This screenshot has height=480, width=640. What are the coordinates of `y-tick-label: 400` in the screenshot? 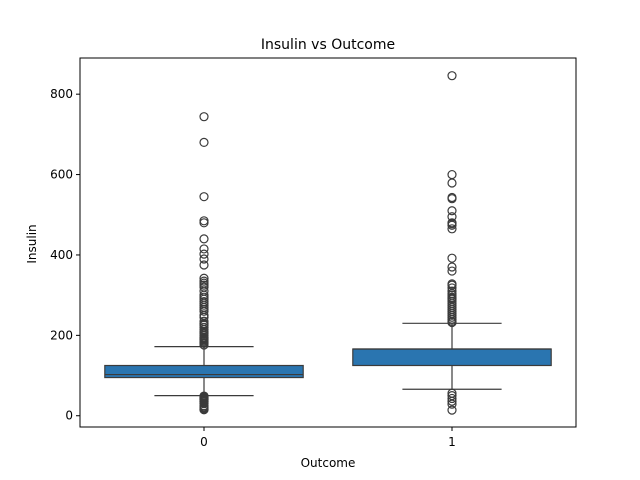 It's located at (61, 255).